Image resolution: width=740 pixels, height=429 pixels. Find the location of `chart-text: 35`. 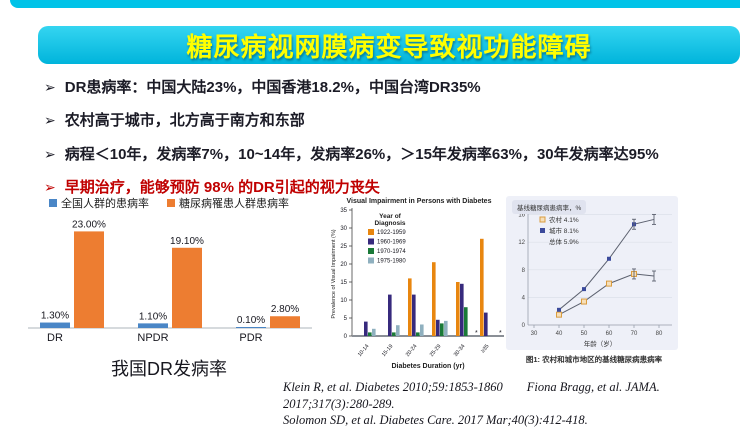

chart-text: 35 is located at coordinates (343, 211).